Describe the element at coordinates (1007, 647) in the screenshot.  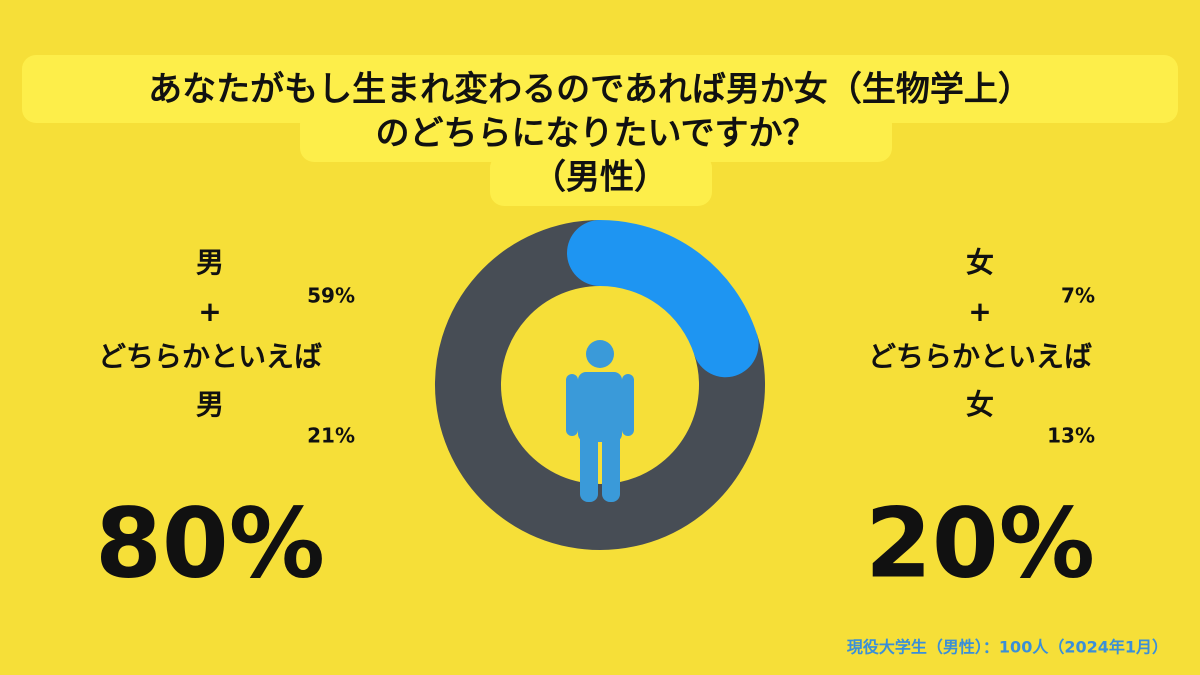
I see `footnote: 現役大学生（男性）：100人（2024年1月）` at that location.